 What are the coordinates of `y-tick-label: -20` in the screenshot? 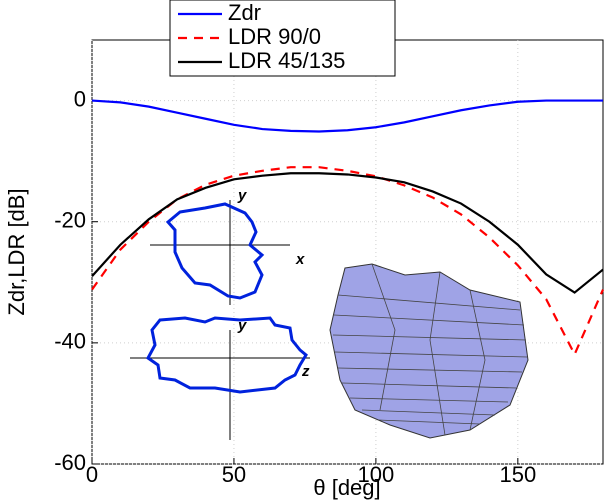 It's located at (70, 220).